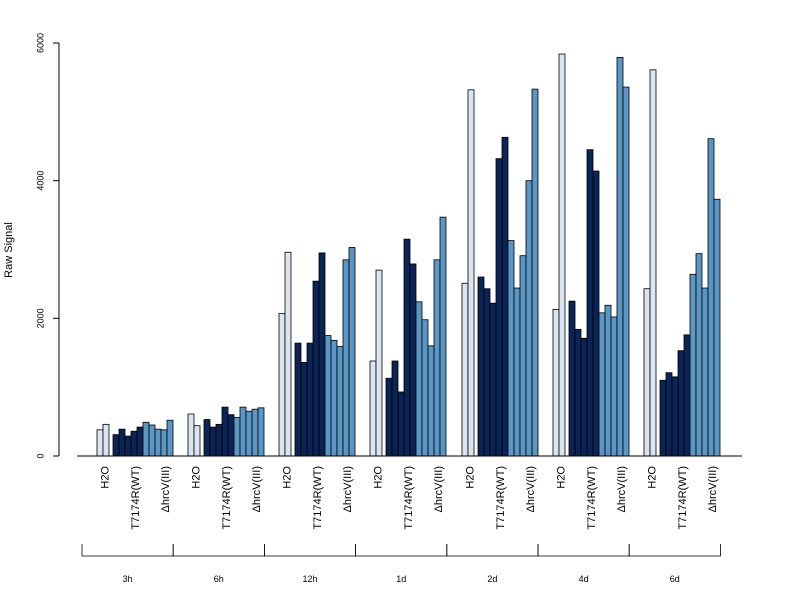  I want to click on time-brackets: 3h 6h 12h 1d 2d 4d 6d, so click(401, 564).